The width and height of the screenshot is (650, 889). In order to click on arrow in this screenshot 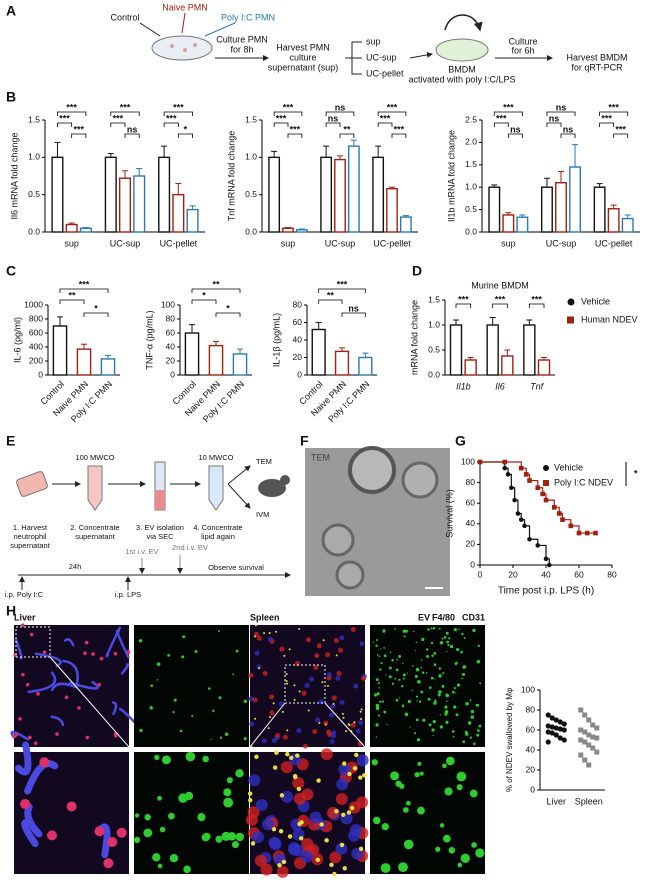, I will do `click(239, 475)`.